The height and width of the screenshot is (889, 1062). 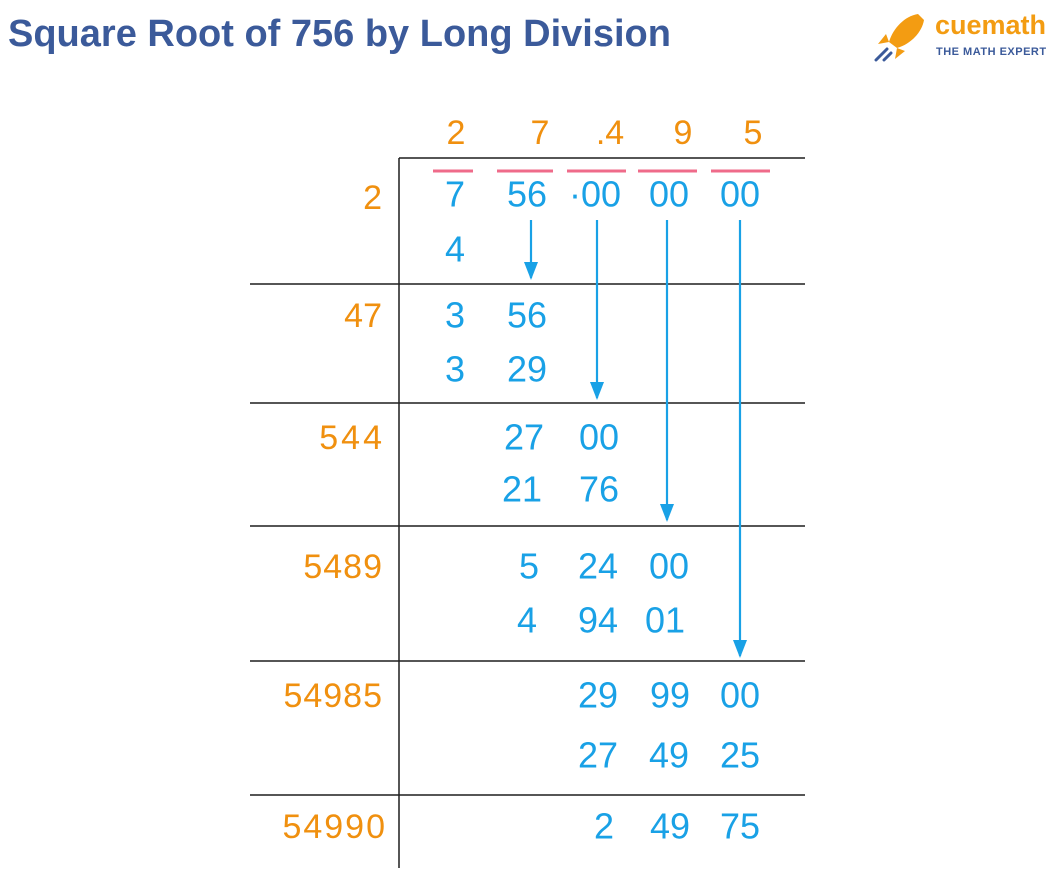 What do you see at coordinates (372, 198) in the screenshot?
I see `divisor: 2` at bounding box center [372, 198].